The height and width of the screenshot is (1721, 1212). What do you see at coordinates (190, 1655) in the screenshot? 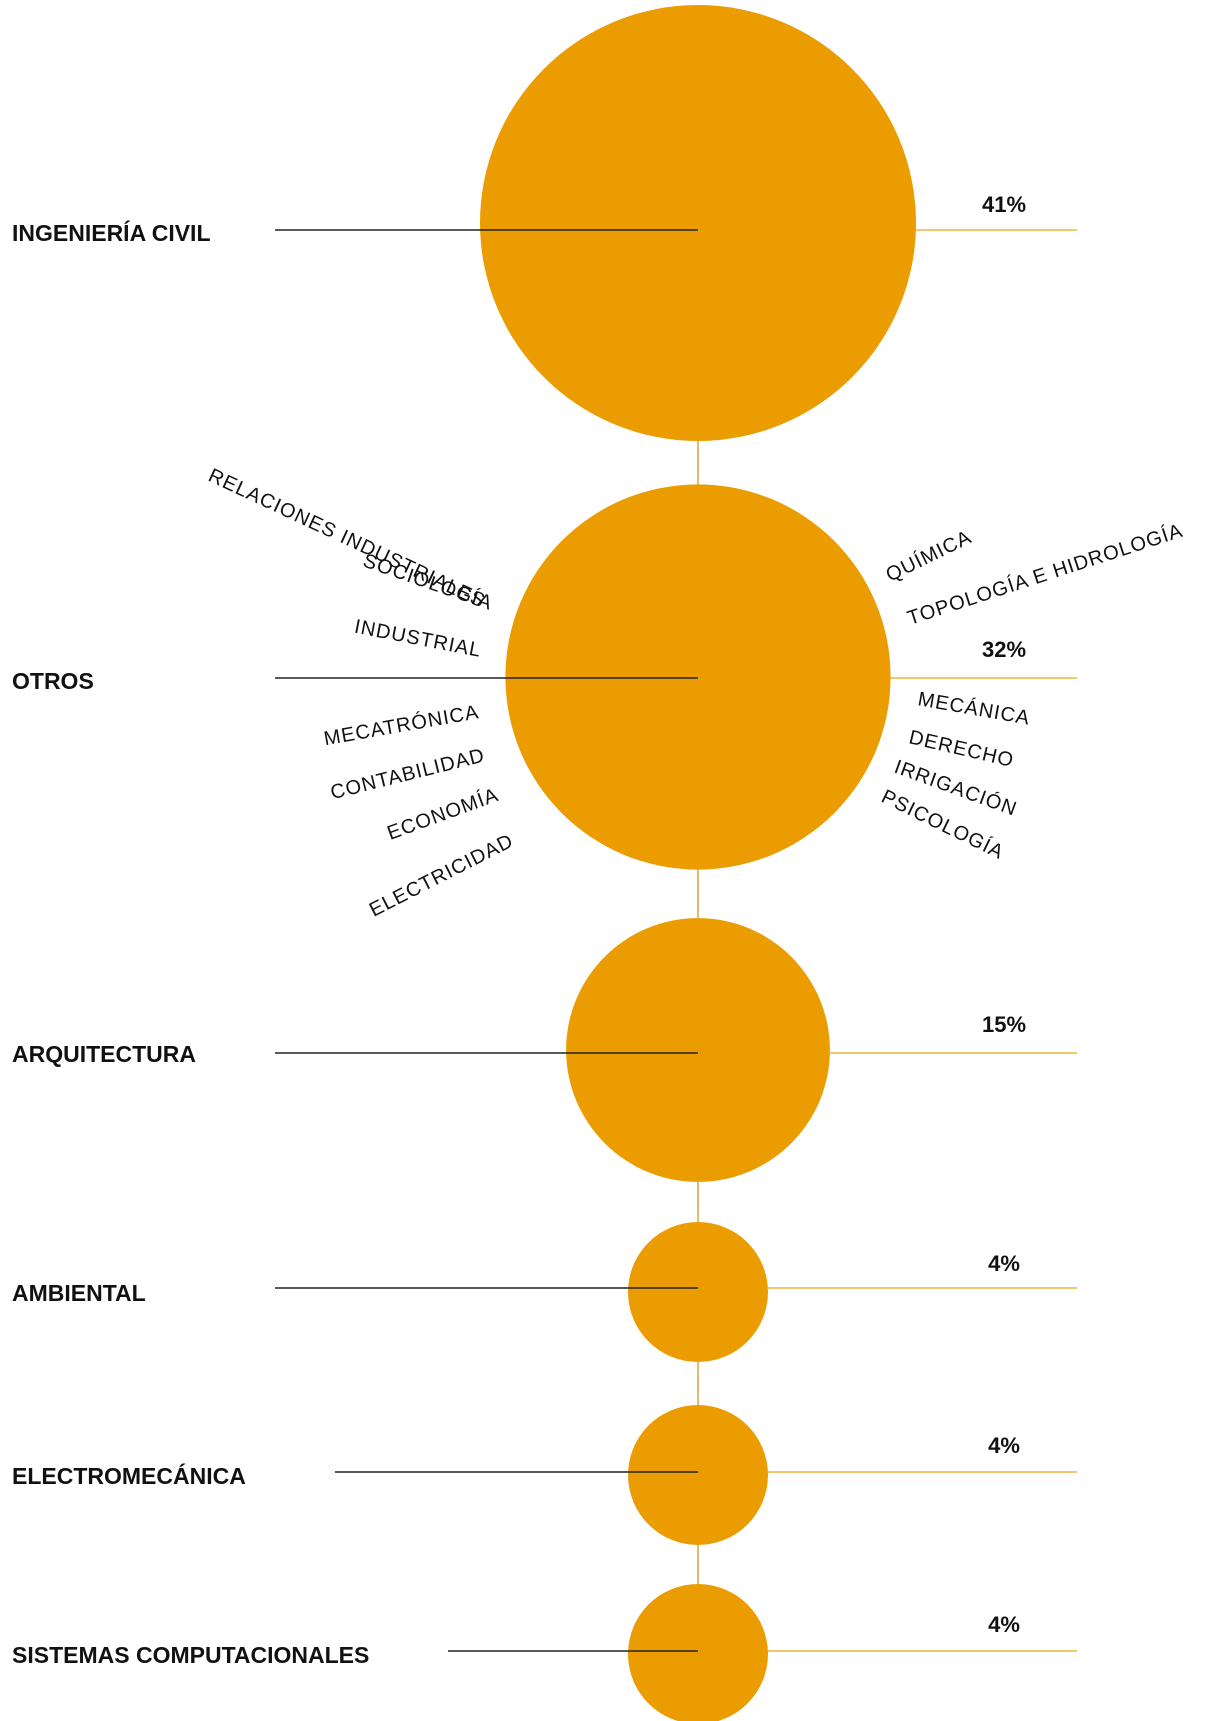
I see `category-label-sistemas-computacionales: SISTEMAS COMPUTACIONALES` at bounding box center [190, 1655].